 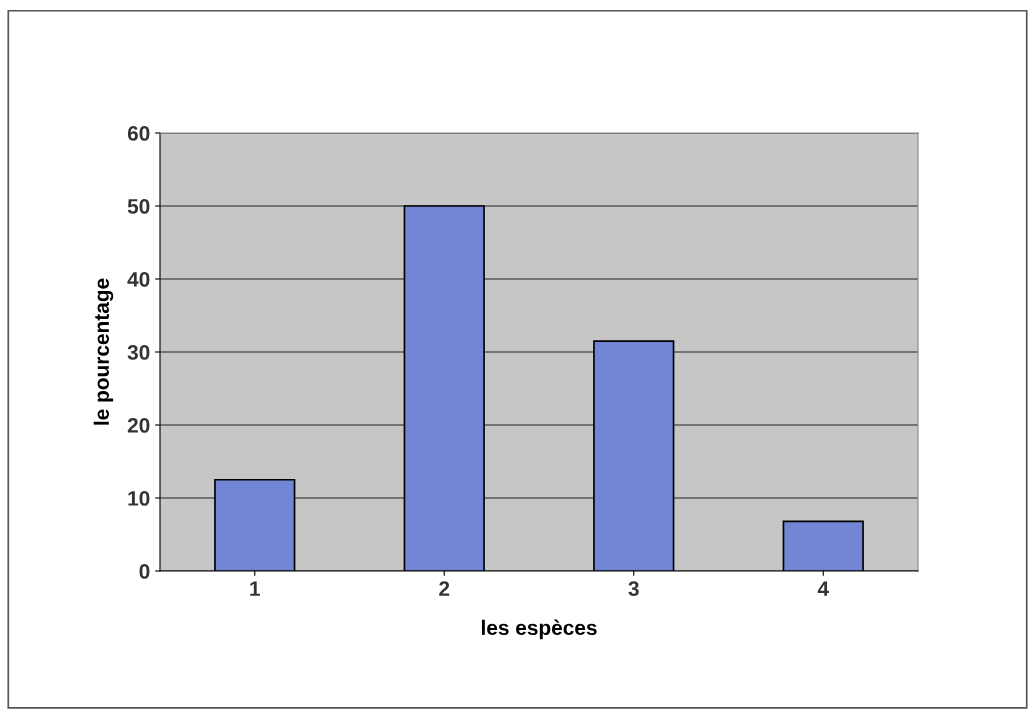 I want to click on y-tick-label: 40, so click(x=138, y=279).